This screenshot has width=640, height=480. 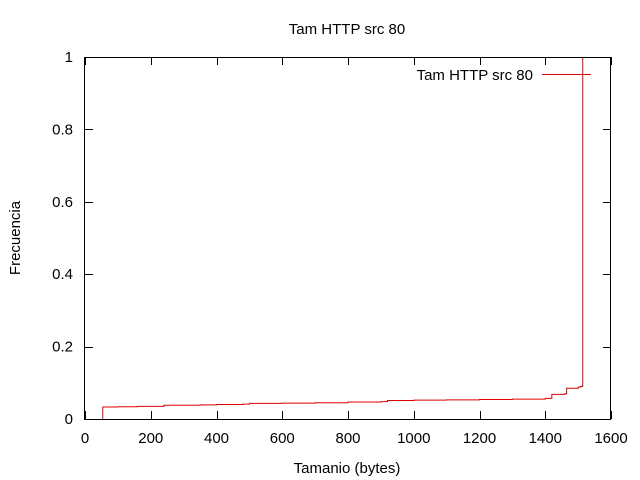 What do you see at coordinates (62, 202) in the screenshot?
I see `y-tick-label: 0.6` at bounding box center [62, 202].